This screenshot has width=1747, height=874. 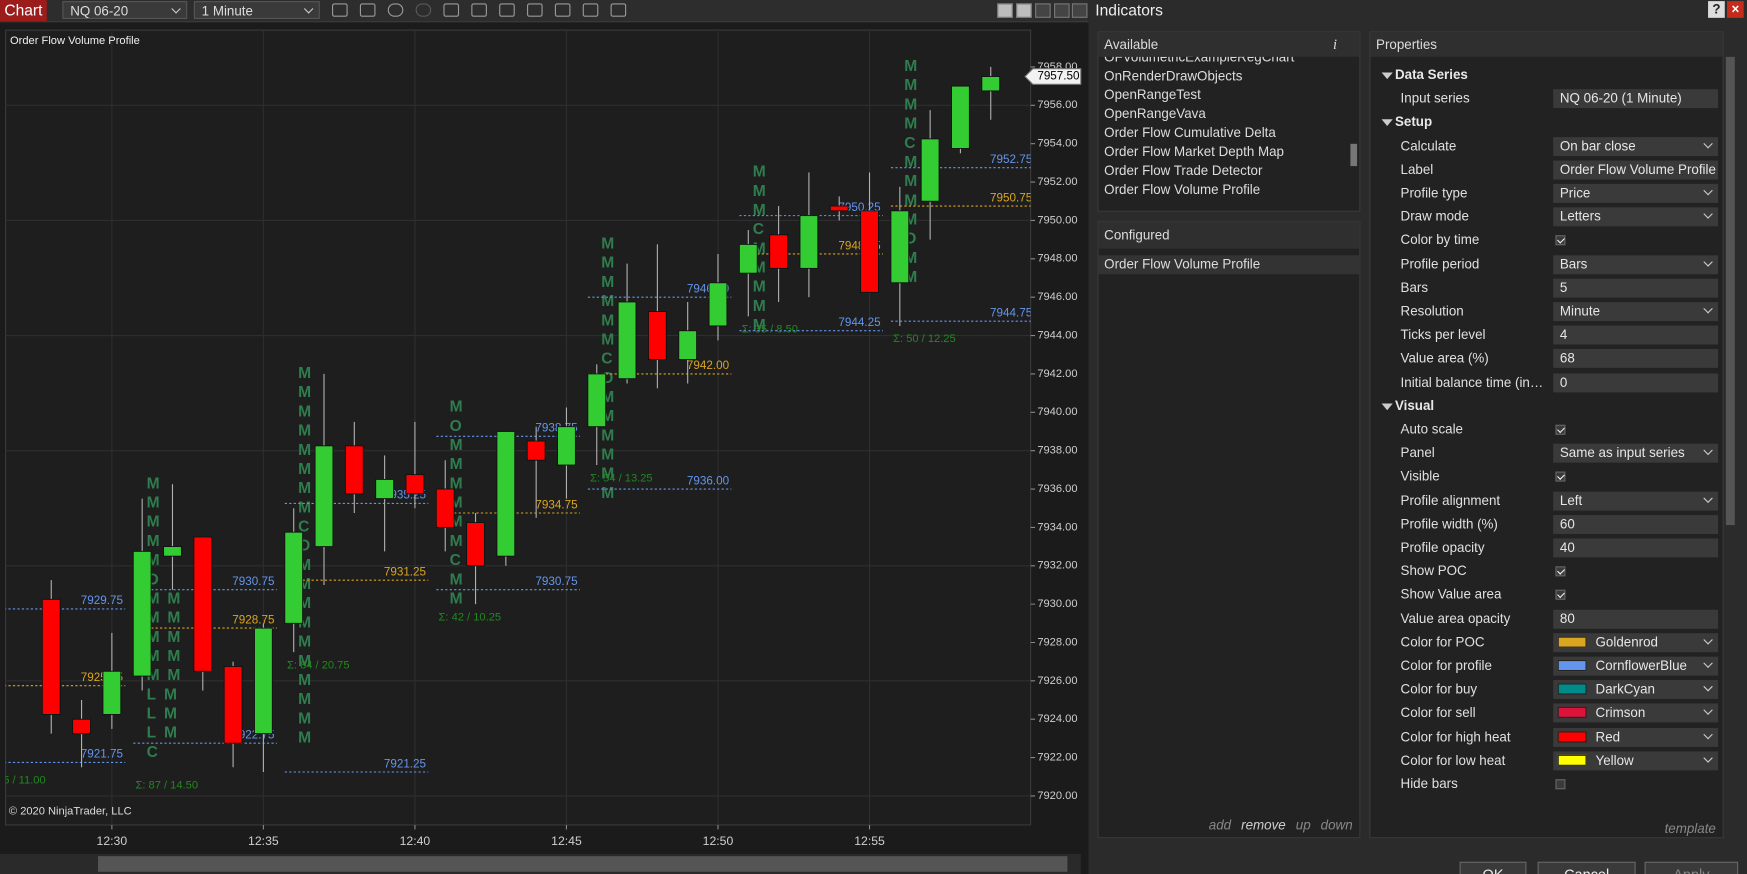 What do you see at coordinates (1636, 501) in the screenshot?
I see `dropdown: Left` at bounding box center [1636, 501].